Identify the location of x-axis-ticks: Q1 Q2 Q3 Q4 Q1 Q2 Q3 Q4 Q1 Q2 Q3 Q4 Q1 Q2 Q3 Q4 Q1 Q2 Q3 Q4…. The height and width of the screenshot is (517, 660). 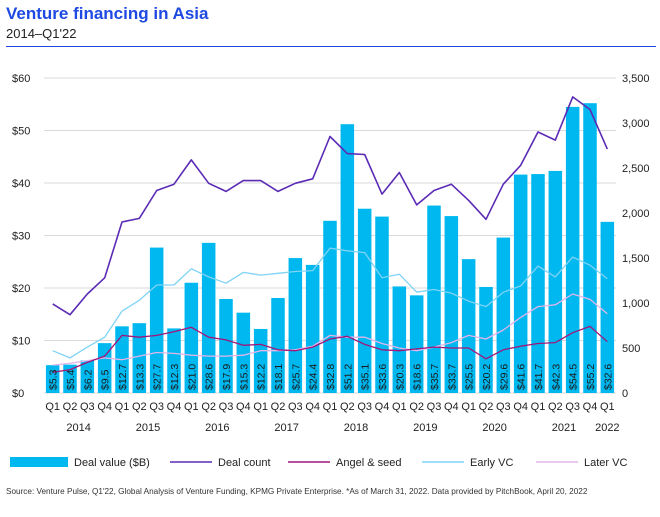
(332, 417).